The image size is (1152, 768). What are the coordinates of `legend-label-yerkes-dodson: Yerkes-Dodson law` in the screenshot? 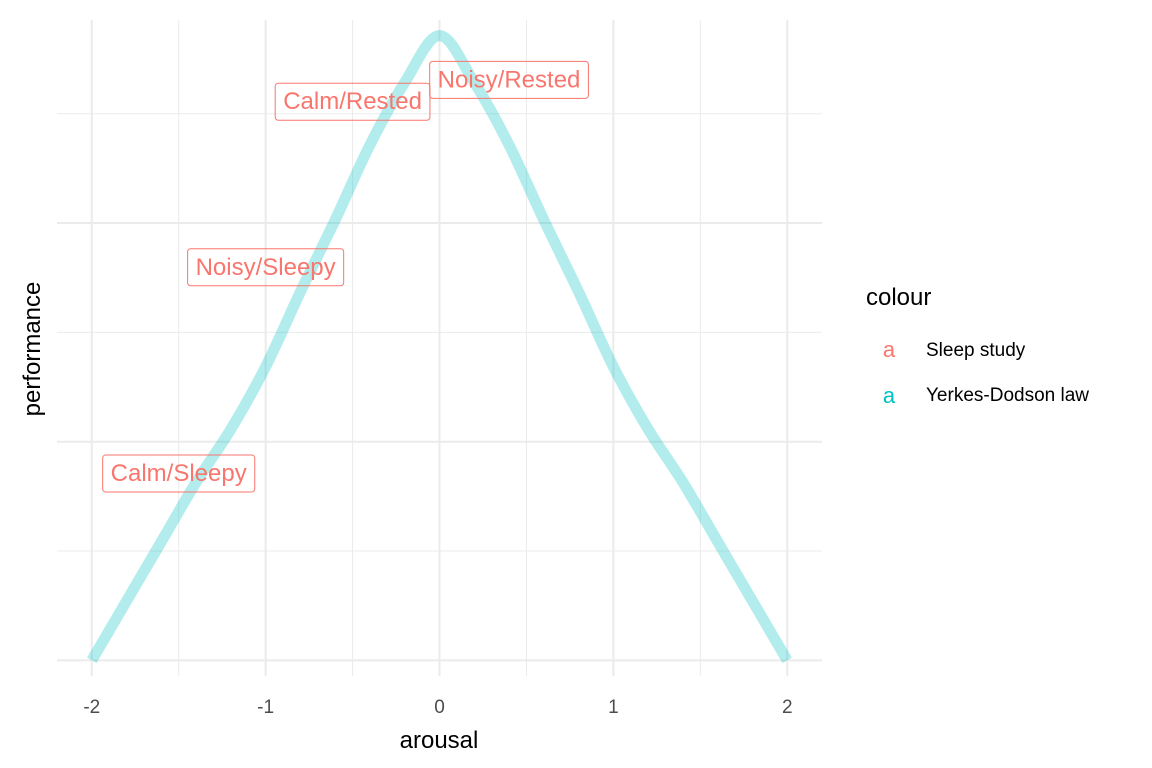 It's located at (1007, 395).